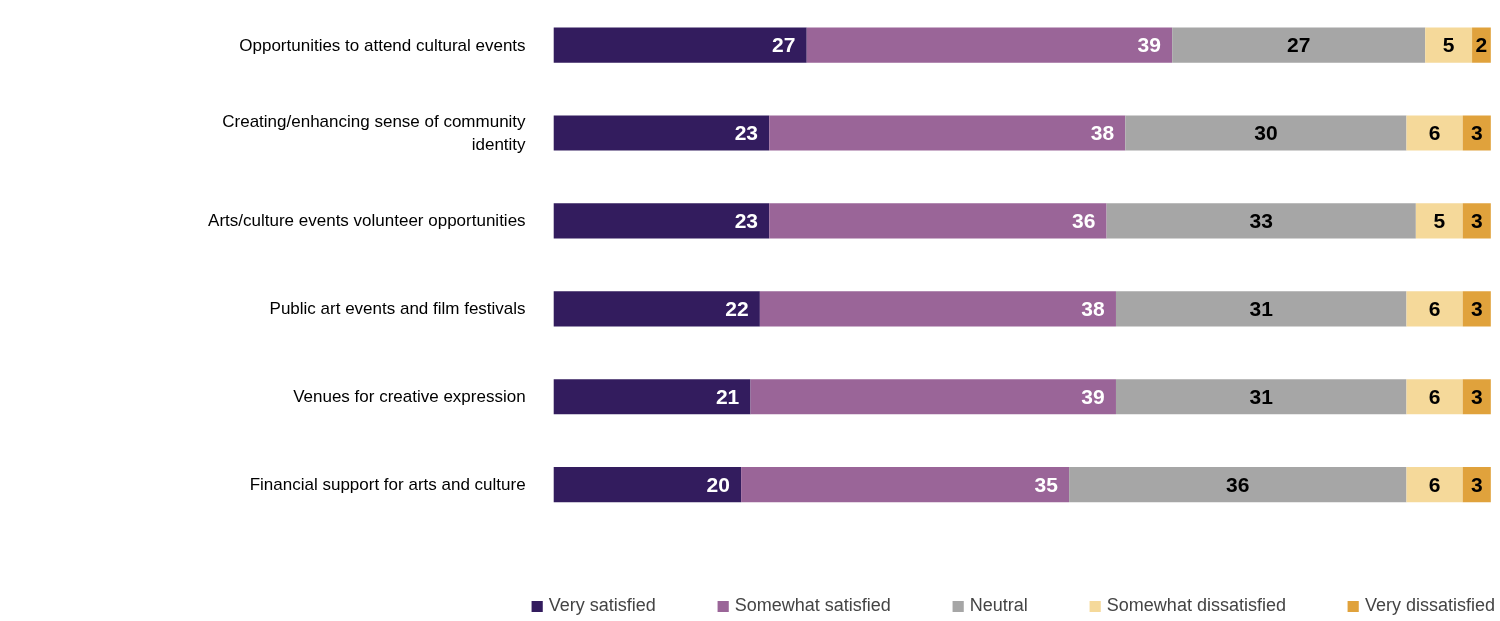 This screenshot has height=621, width=1500. I want to click on legend-label: Very satisfied, so click(602, 605).